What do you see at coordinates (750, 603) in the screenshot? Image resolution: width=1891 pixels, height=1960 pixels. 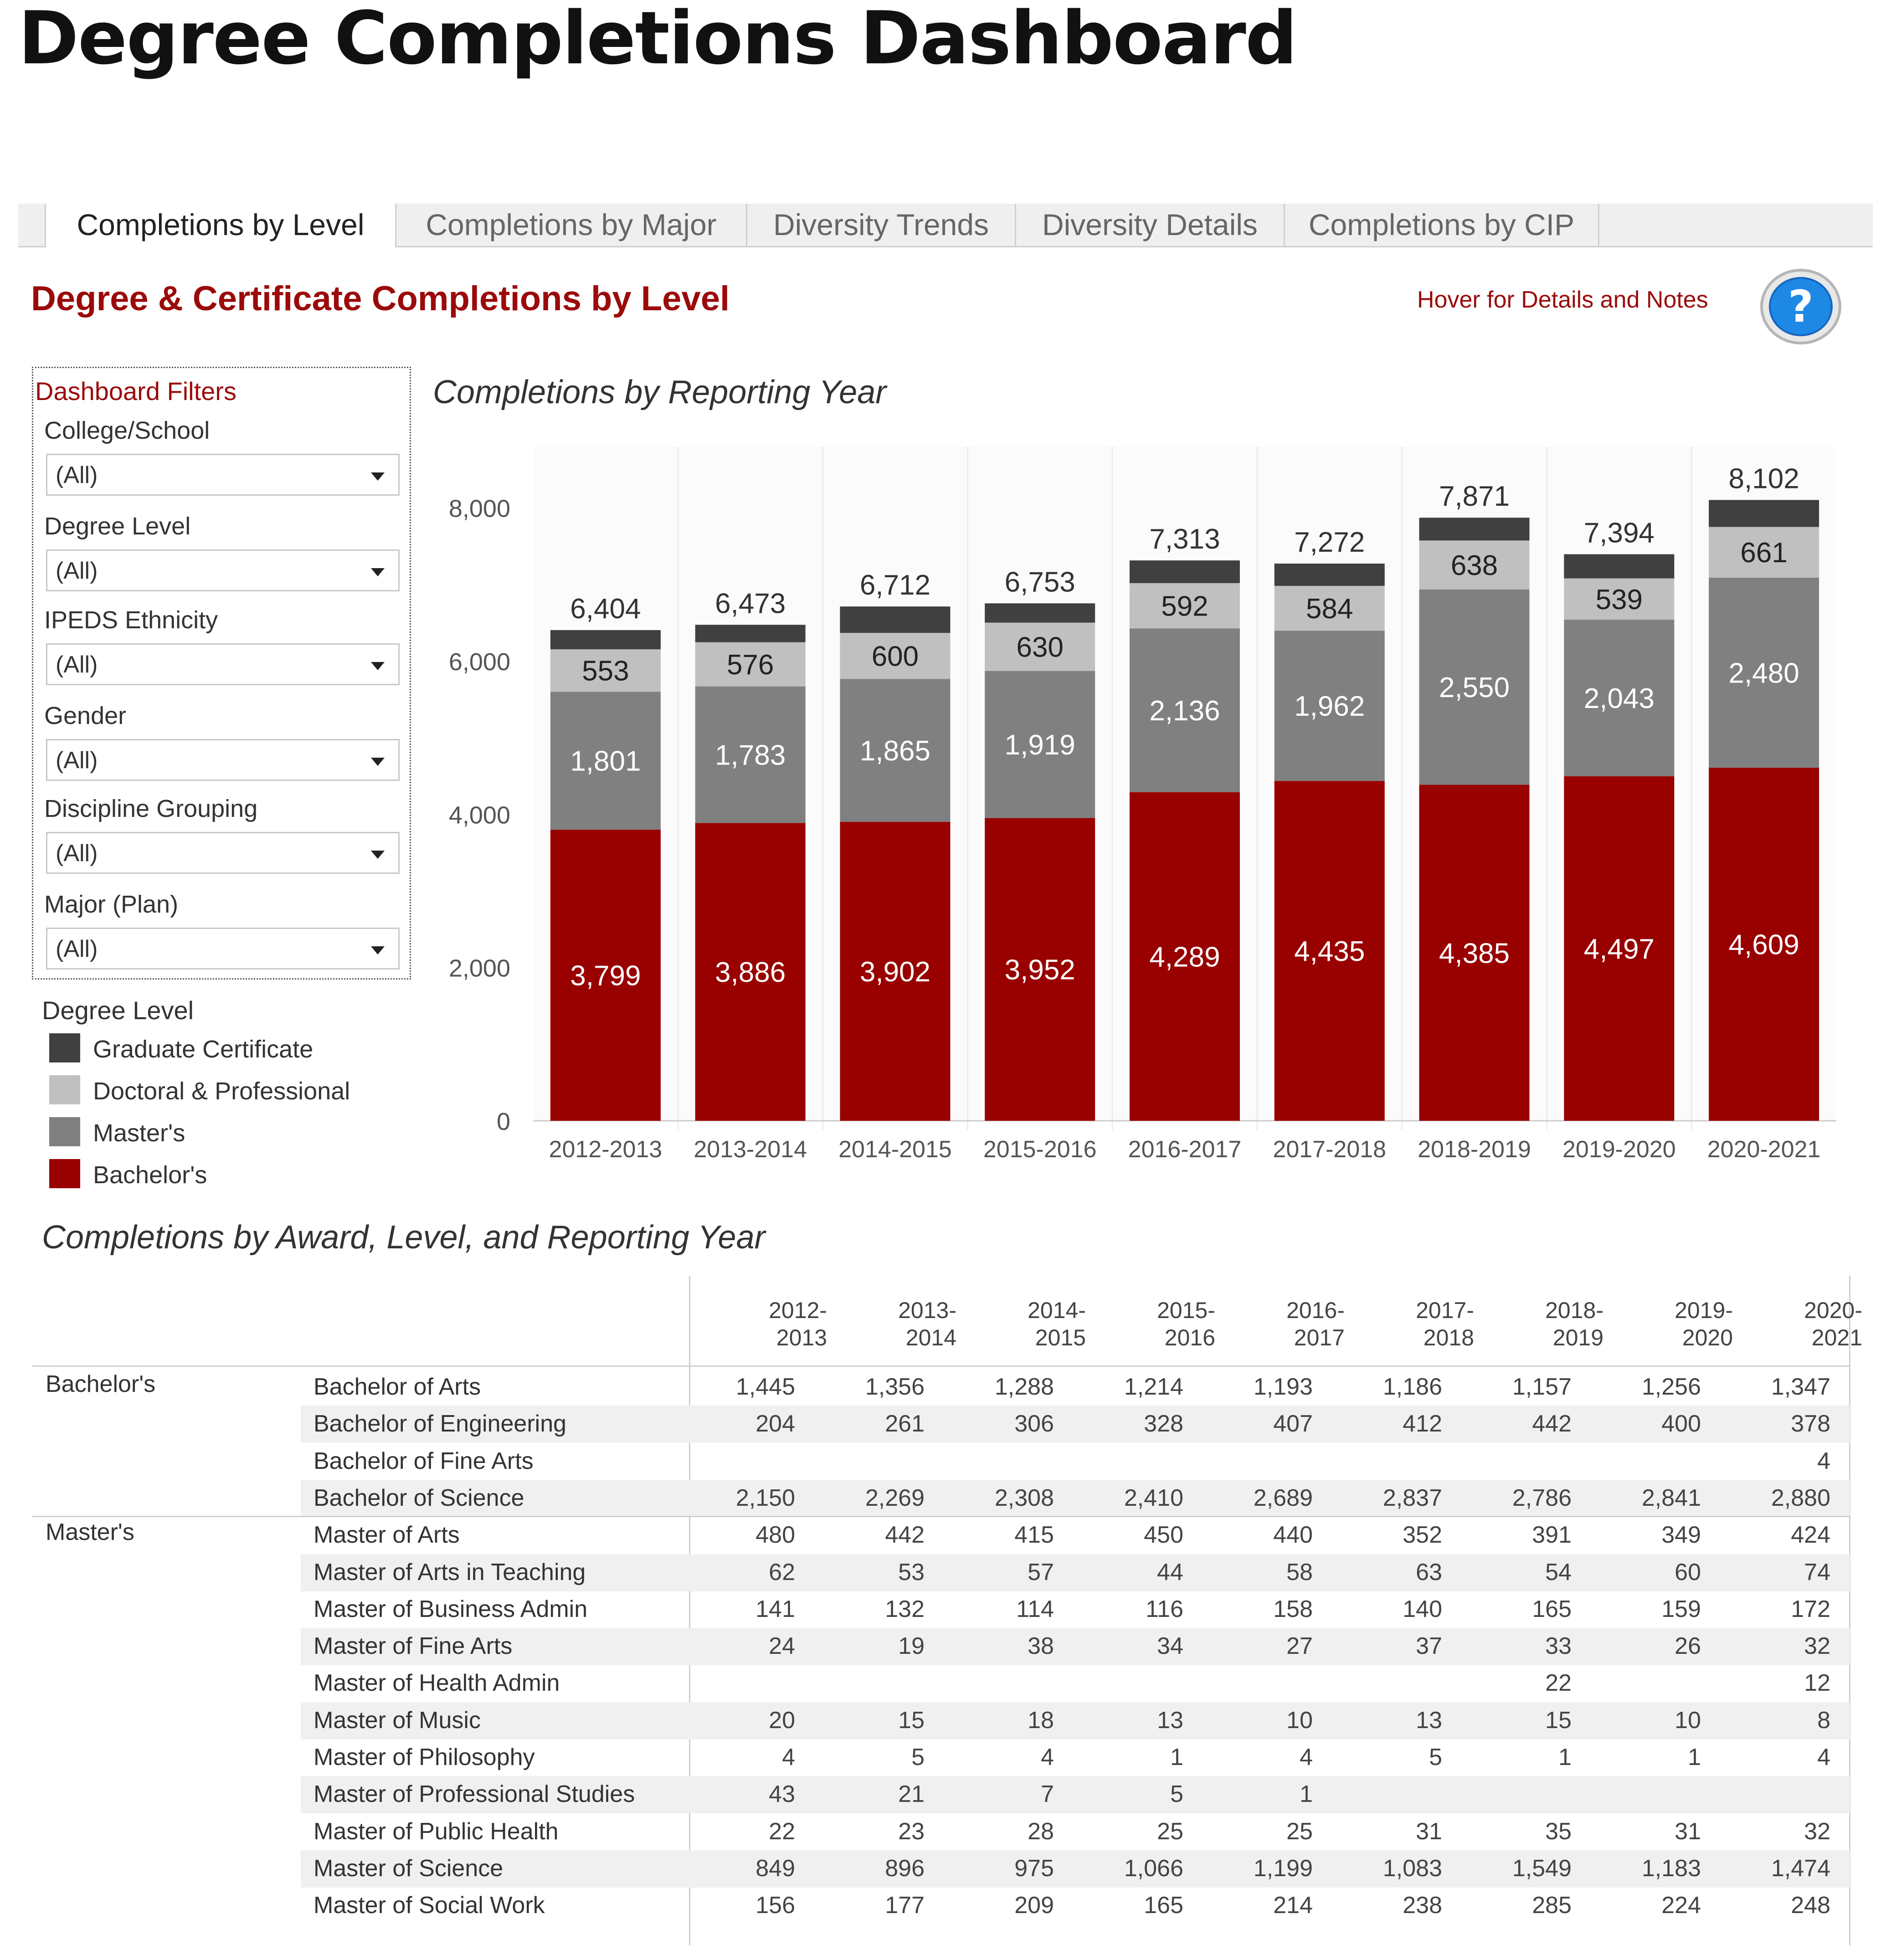 I see `bar-total-label: 6,473` at bounding box center [750, 603].